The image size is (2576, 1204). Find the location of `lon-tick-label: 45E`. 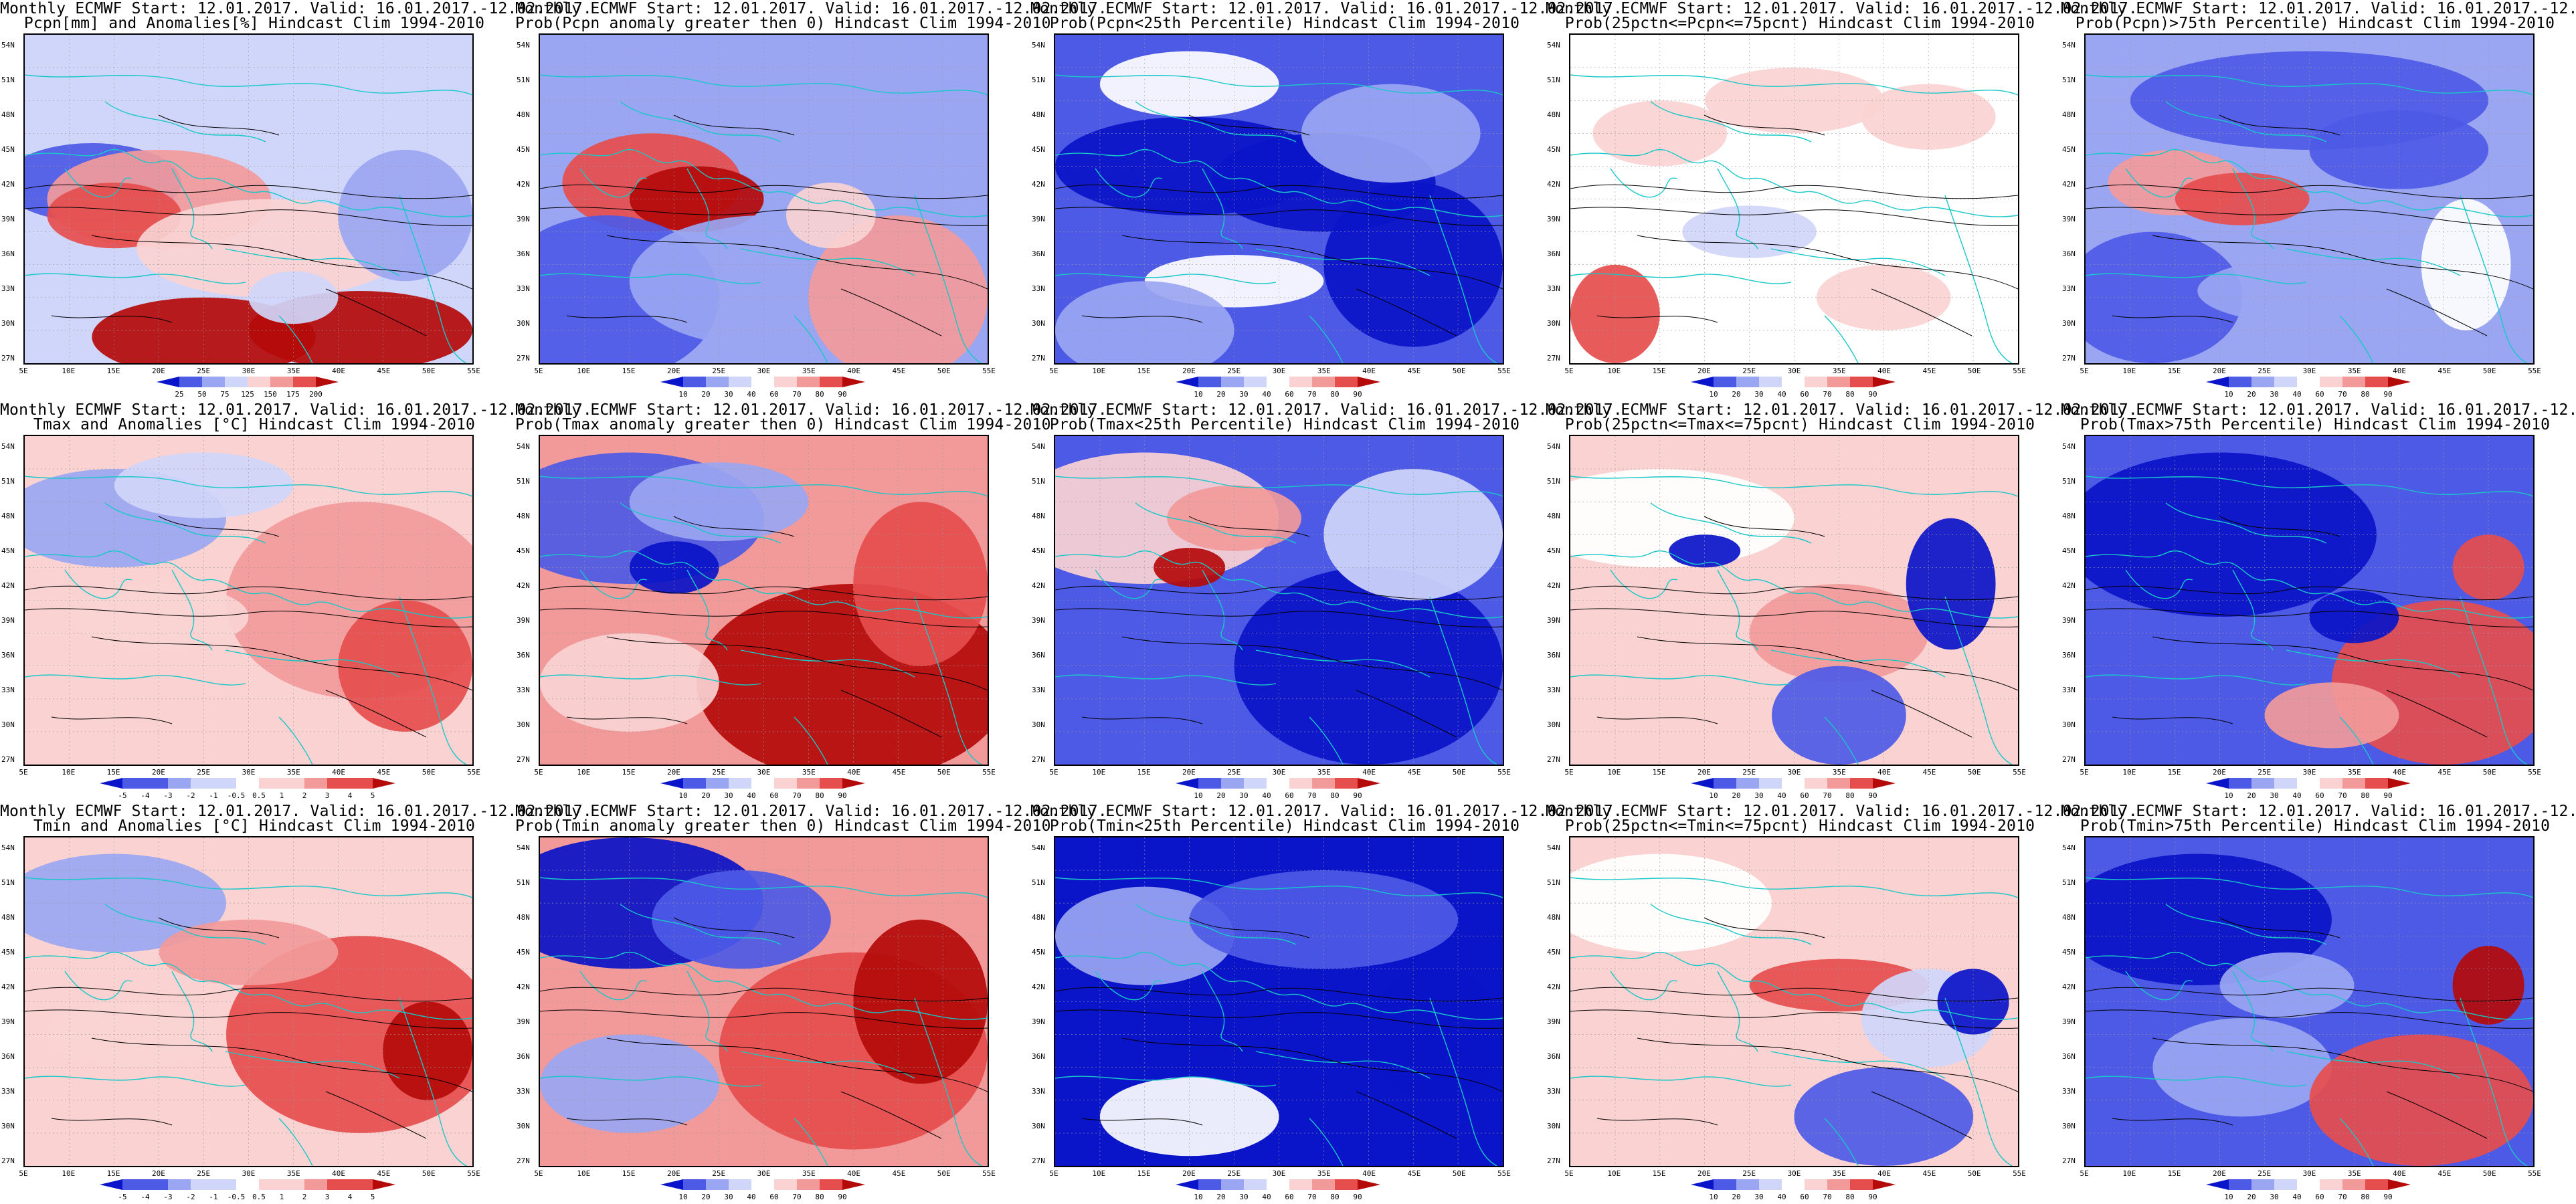

lon-tick-label: 45E is located at coordinates (1929, 371).